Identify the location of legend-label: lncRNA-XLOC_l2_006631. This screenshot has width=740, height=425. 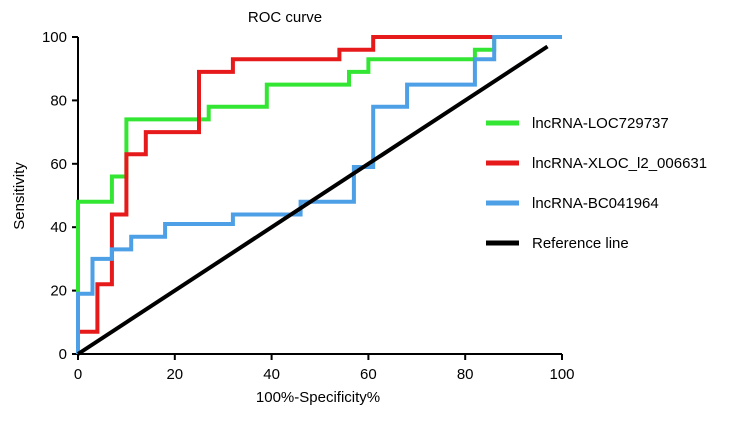
(619, 163).